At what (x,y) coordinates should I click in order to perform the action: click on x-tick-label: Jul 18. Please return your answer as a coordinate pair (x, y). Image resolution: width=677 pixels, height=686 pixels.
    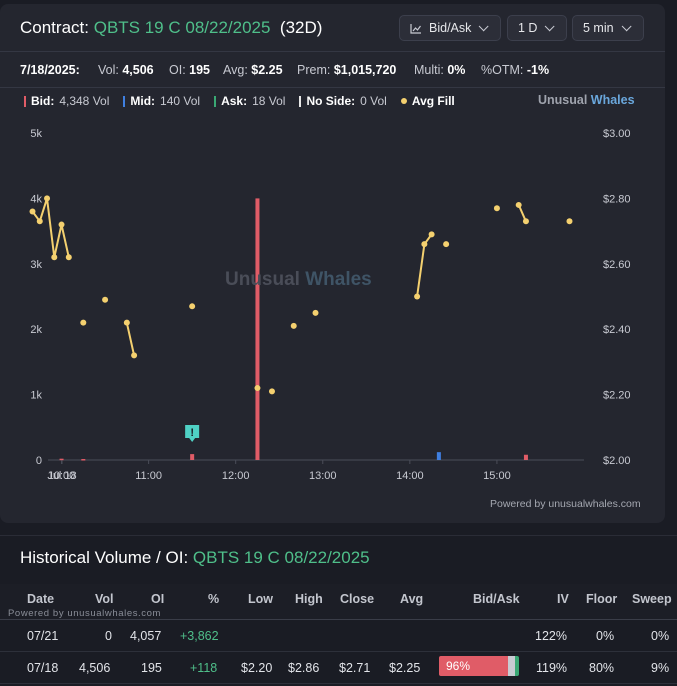
    Looking at the image, I should click on (61, 476).